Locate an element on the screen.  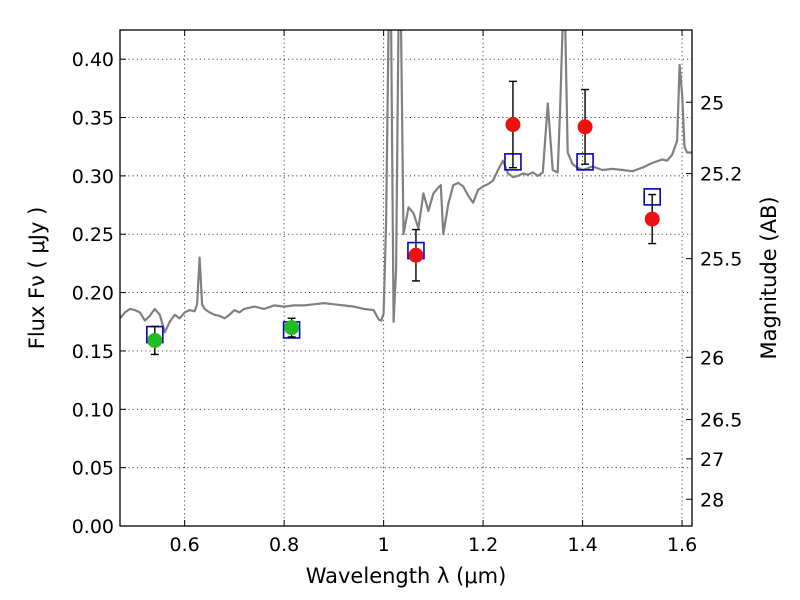
y-tick-label: 0.35 is located at coordinates (93, 119).